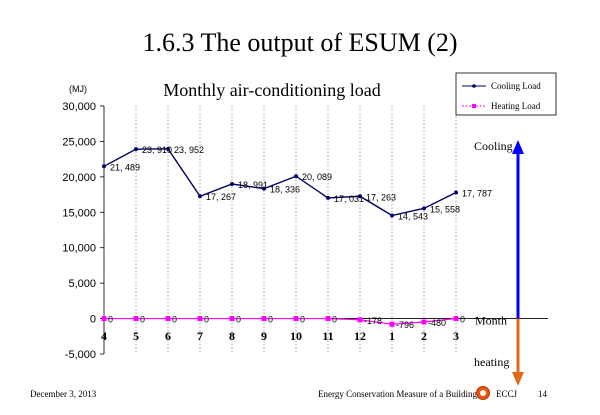 Image resolution: width=600 pixels, height=415 pixels. What do you see at coordinates (104, 336) in the screenshot?
I see `x-tick-label: 4` at bounding box center [104, 336].